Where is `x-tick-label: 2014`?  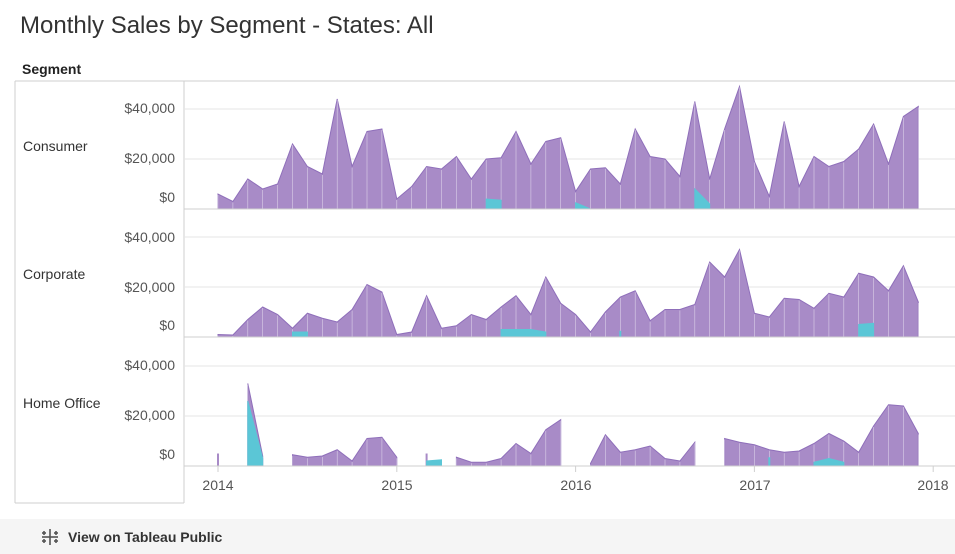
x-tick-label: 2014 is located at coordinates (218, 485).